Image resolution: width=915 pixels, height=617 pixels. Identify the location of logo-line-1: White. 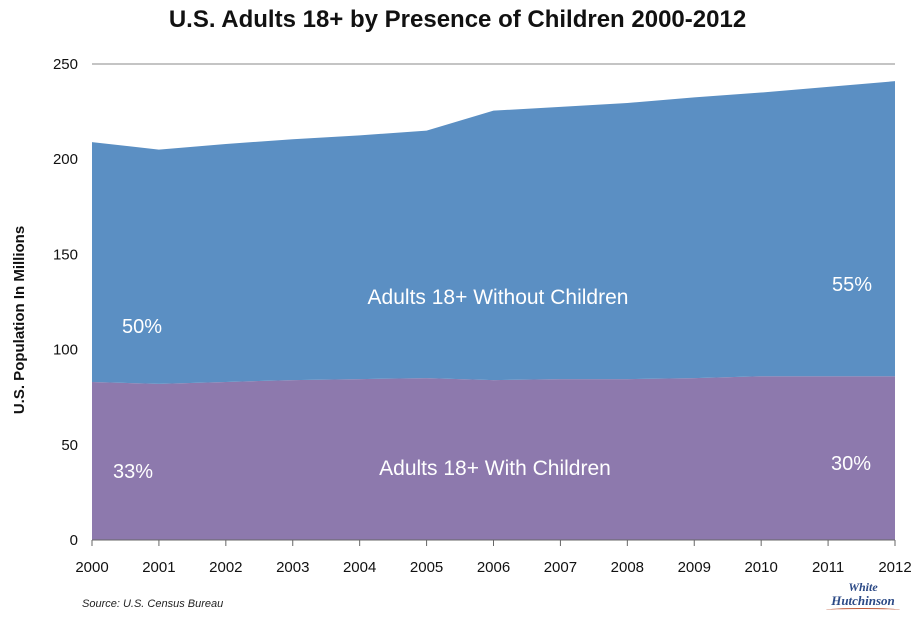
(863, 587).